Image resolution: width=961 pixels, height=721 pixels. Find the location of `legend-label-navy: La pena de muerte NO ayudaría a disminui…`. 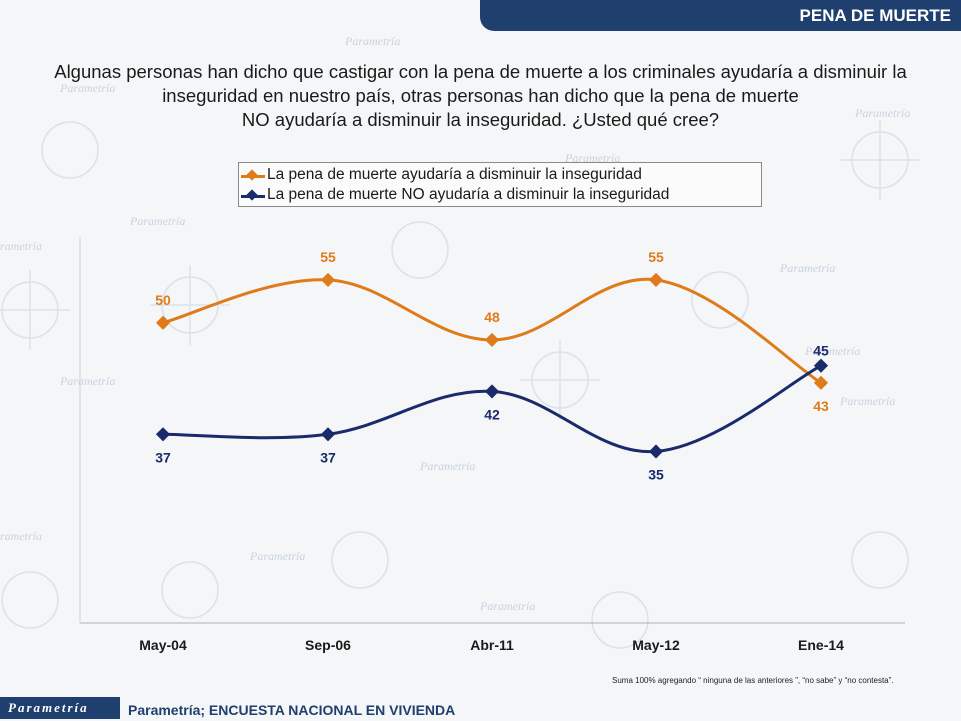

legend-label-navy: La pena de muerte NO ayudaría a disminui… is located at coordinates (468, 194).